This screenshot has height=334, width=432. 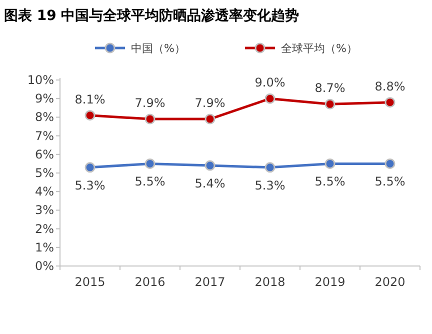 I want to click on y-tick-label: 3%, so click(x=44, y=210).